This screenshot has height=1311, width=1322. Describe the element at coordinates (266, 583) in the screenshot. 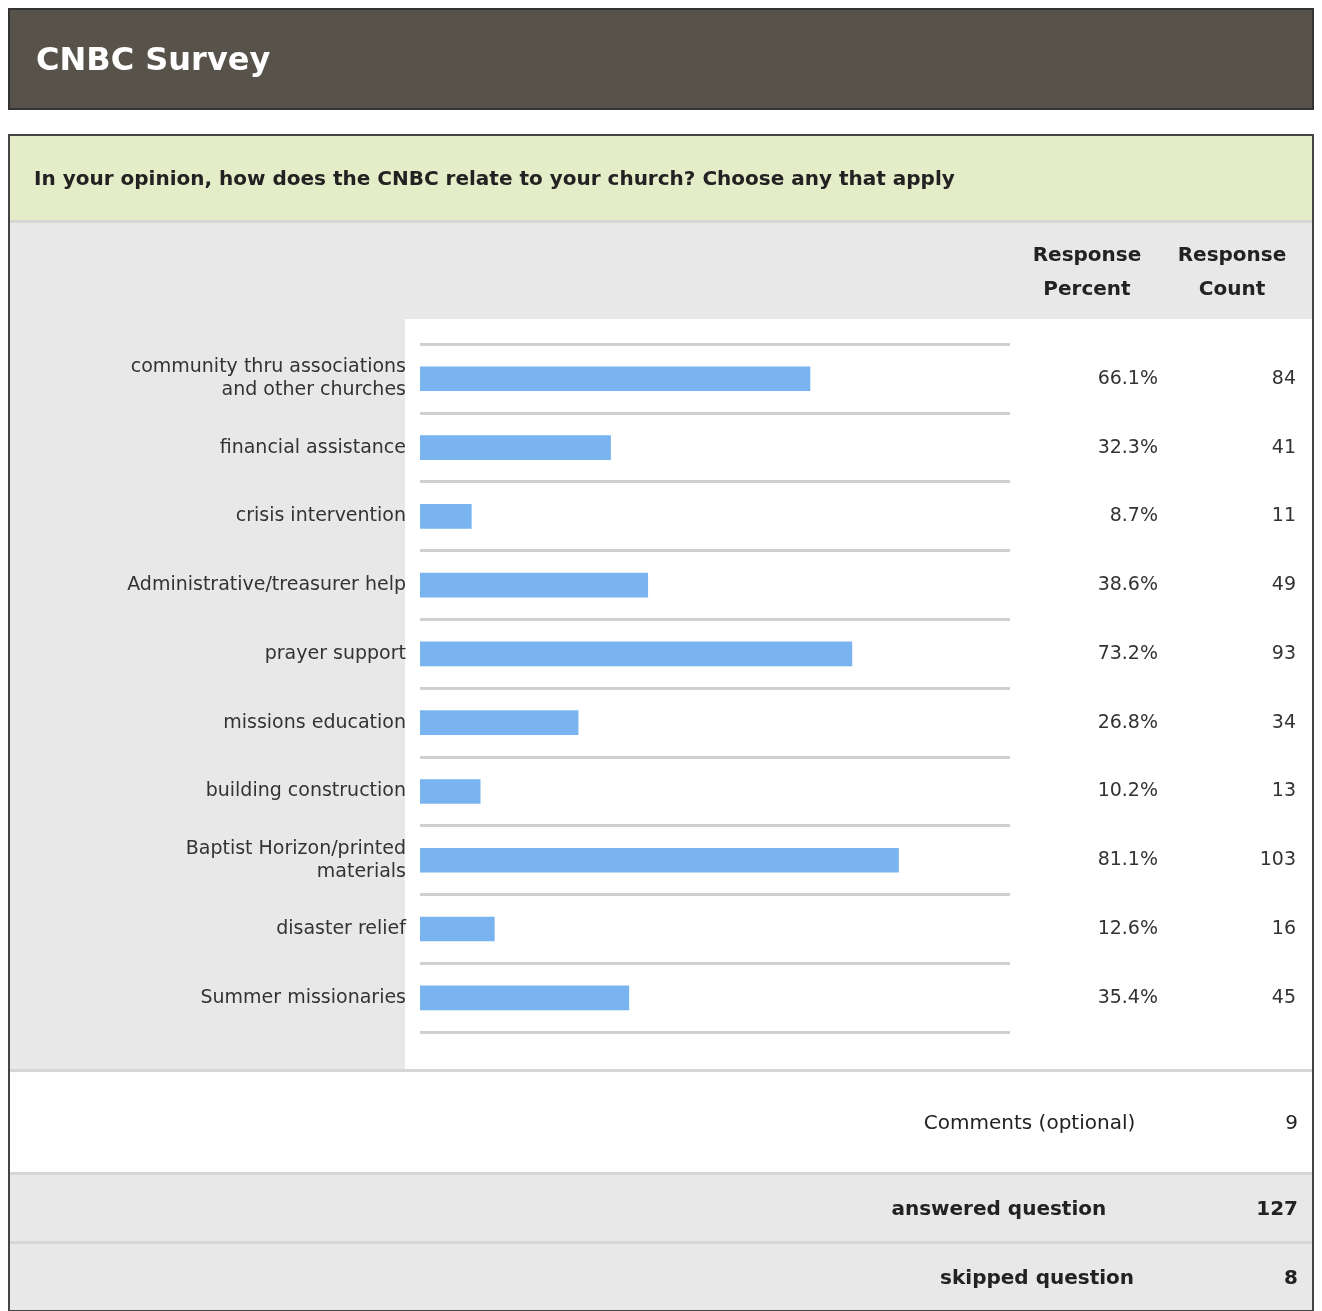

I see `y-tick-label: Administrative/treasurer help` at that location.